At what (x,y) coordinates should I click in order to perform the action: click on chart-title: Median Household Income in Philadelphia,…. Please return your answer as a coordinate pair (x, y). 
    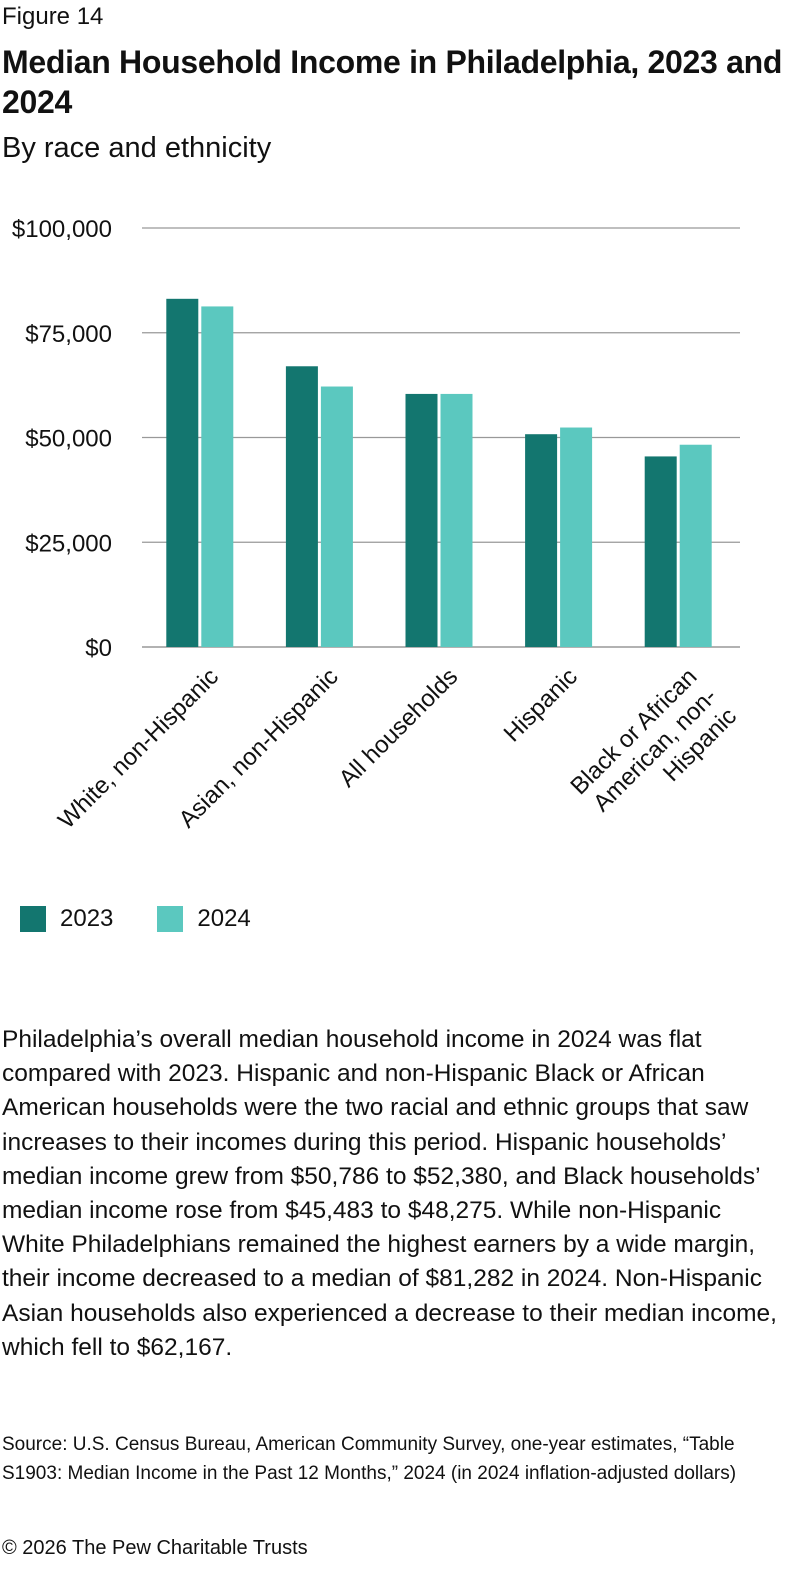
    Looking at the image, I should click on (392, 82).